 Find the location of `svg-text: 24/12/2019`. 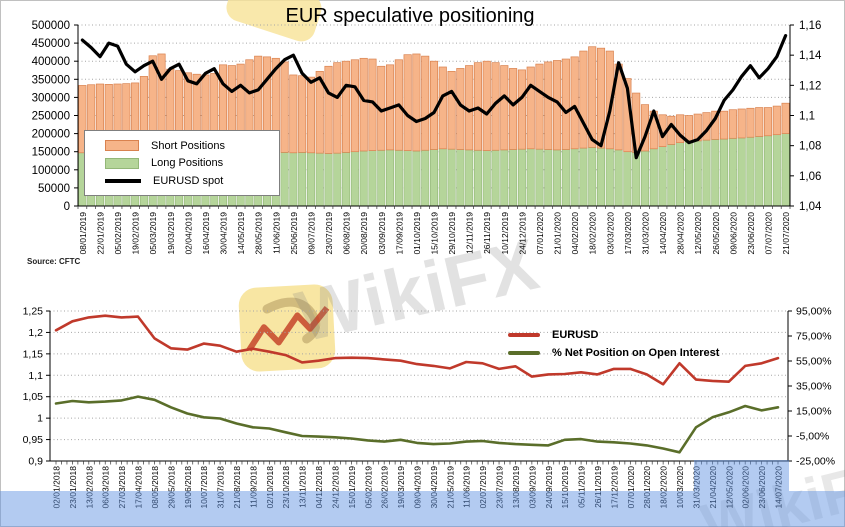

svg-text: 24/12/2019 is located at coordinates (522, 233).